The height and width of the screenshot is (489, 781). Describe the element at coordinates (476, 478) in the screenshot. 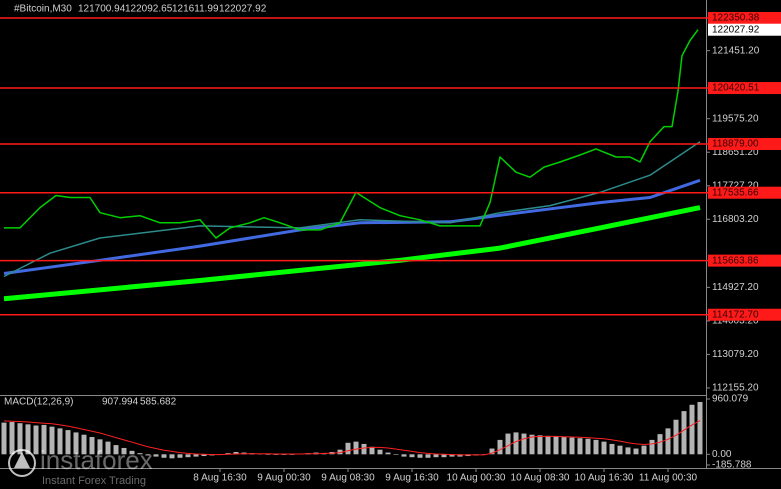

I see `x-tick-label: 10 Aug 00:30` at that location.